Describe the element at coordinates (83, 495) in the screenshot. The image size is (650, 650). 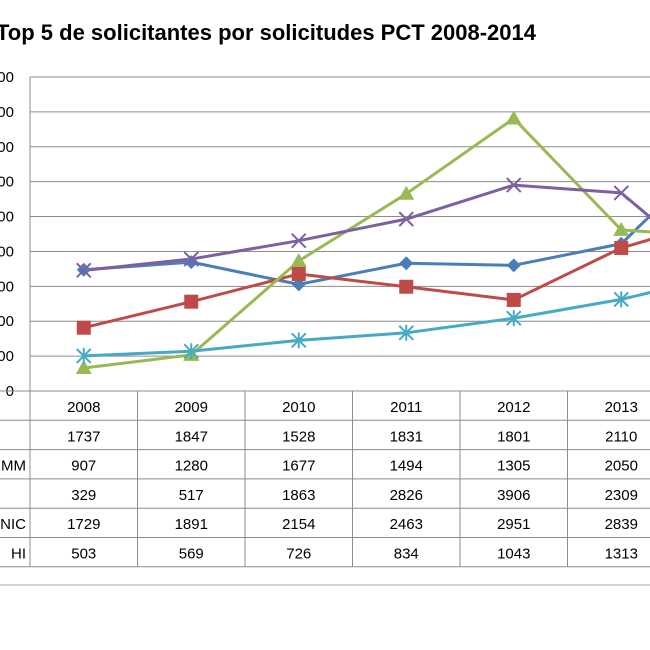
I see `table-cell: 329` at that location.